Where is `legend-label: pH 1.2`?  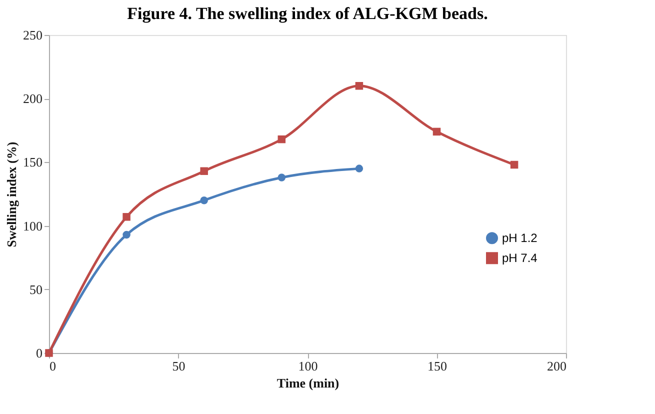 legend-label: pH 1.2 is located at coordinates (520, 238).